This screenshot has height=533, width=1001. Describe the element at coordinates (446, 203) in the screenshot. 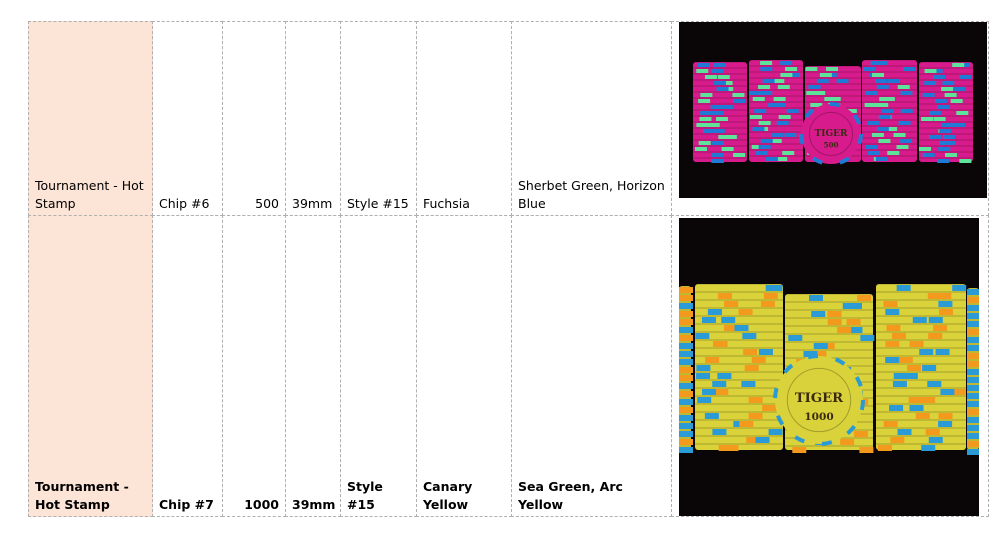

I see `cell-text: Fuchsia` at that location.